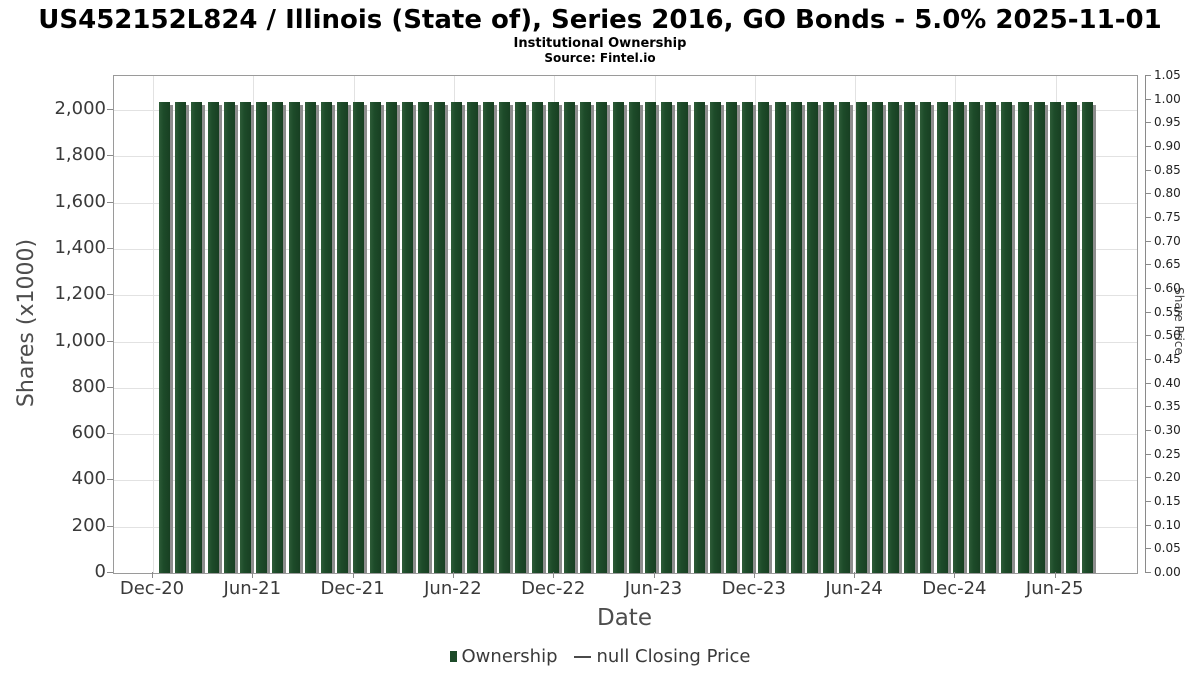 The width and height of the screenshot is (1200, 675). I want to click on x-axis-tick-label: Dec-23, so click(753, 588).